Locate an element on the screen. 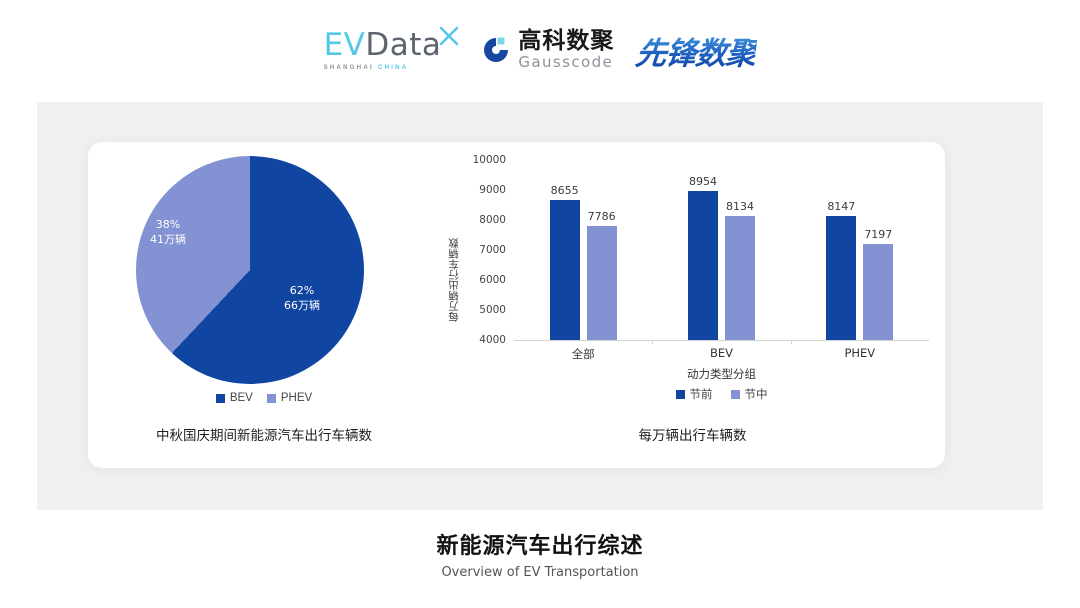 The height and width of the screenshot is (608, 1080). evdata-logo: EVData SHANGHAI CHINA is located at coordinates (391, 48).